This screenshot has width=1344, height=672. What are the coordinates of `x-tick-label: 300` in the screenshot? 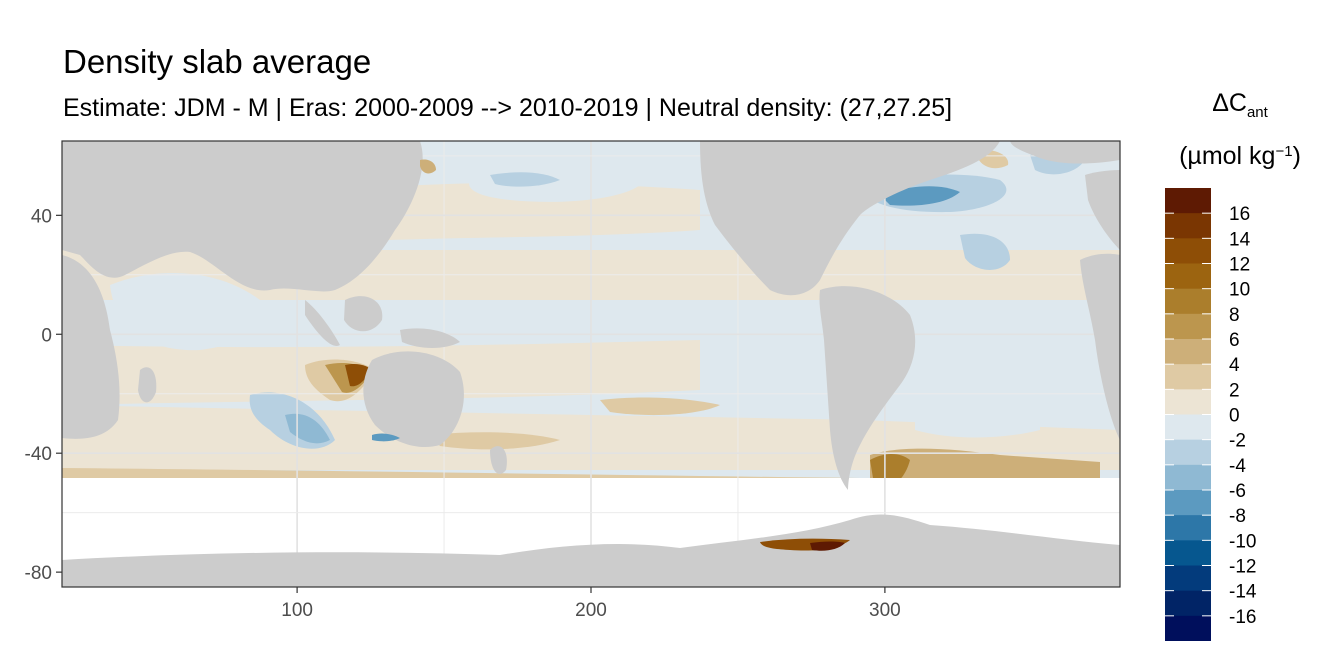 It's located at (885, 610).